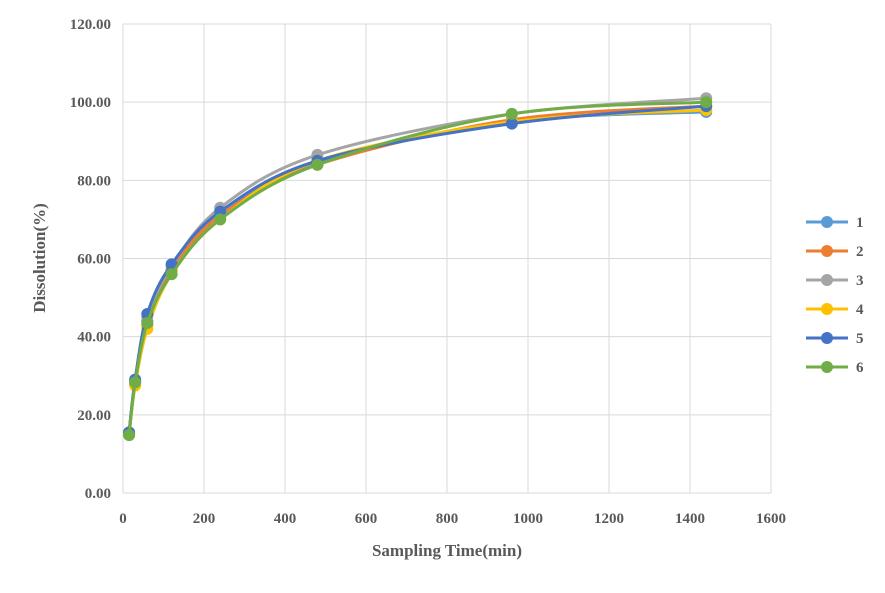  Describe the element at coordinates (860, 310) in the screenshot. I see `legend-label-4: 4` at that location.